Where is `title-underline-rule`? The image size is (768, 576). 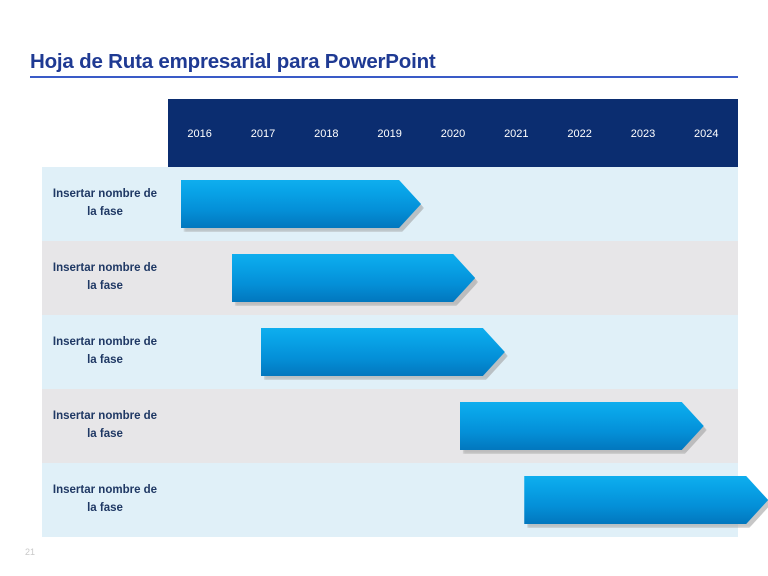 title-underline-rule is located at coordinates (384, 77).